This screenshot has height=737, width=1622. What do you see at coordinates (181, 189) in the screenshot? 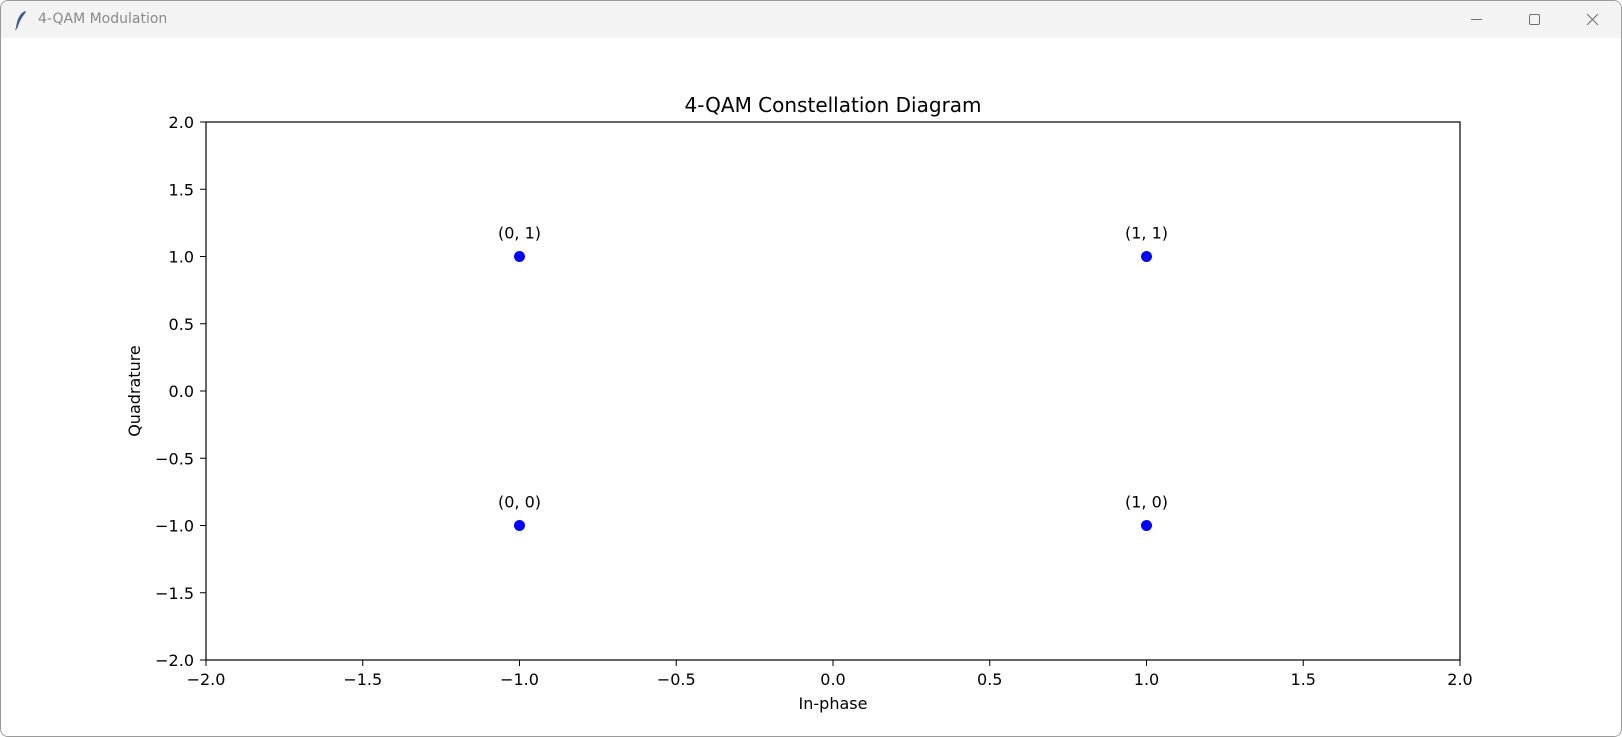
I see `y-tick-label: 1.5` at bounding box center [181, 189].